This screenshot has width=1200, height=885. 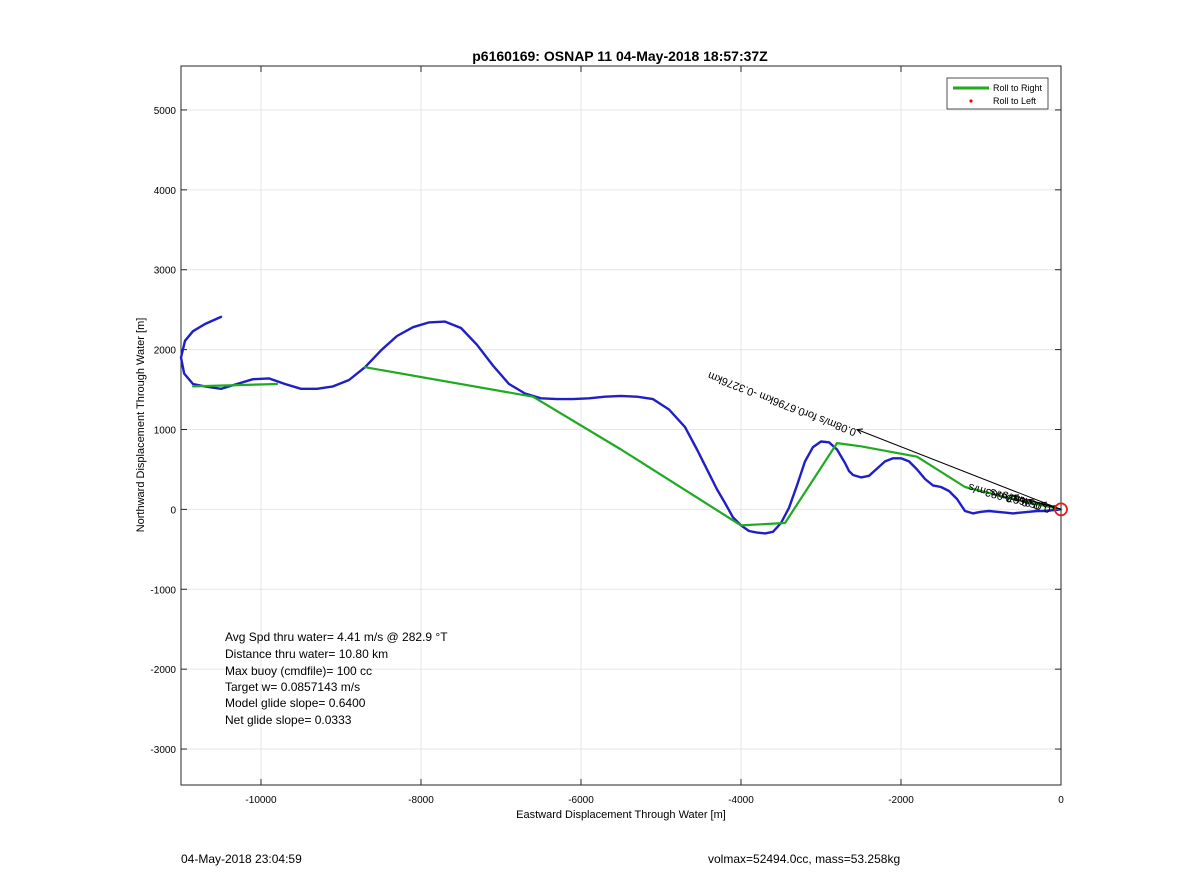 I want to click on x-axis-label: Eastward Displacement Through Water [m], so click(x=621, y=815).